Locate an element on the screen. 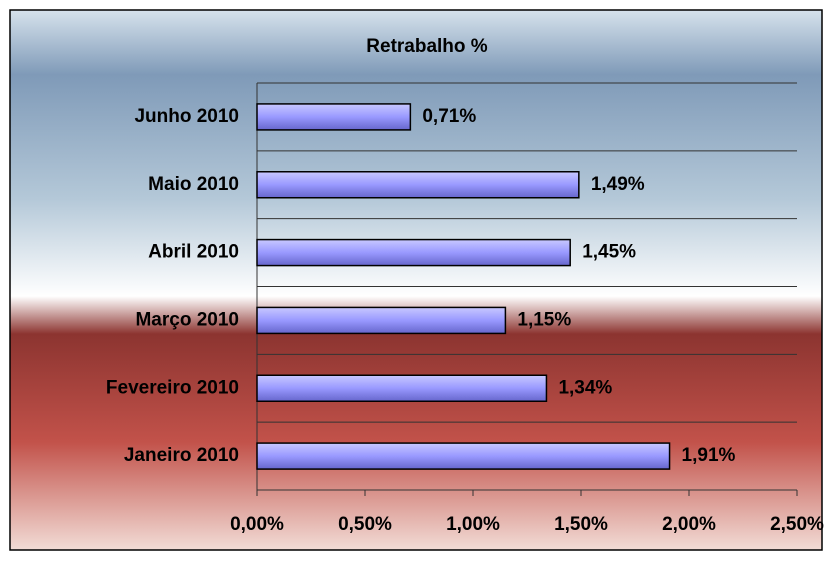 The width and height of the screenshot is (834, 567). value-label: 1,91% is located at coordinates (709, 455).